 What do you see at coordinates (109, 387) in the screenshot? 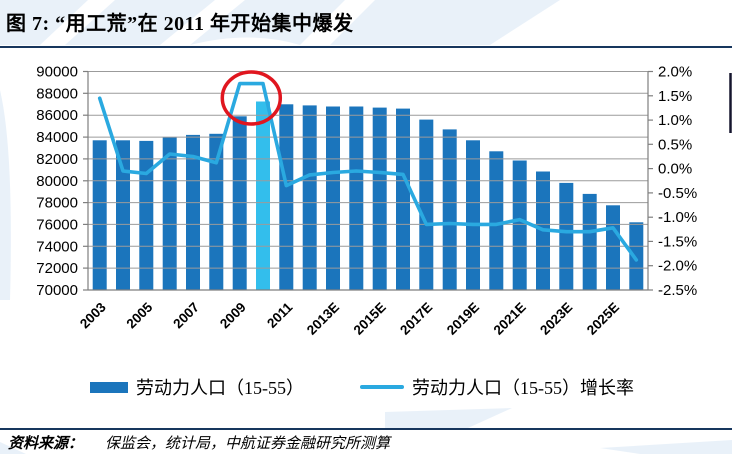
I see `legend-bar-swatch` at bounding box center [109, 387].